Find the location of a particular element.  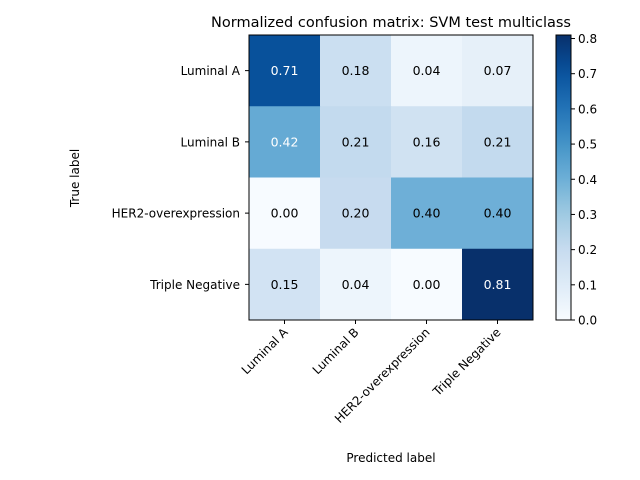

colorbar-tick-label: 0.4 is located at coordinates (587, 180).